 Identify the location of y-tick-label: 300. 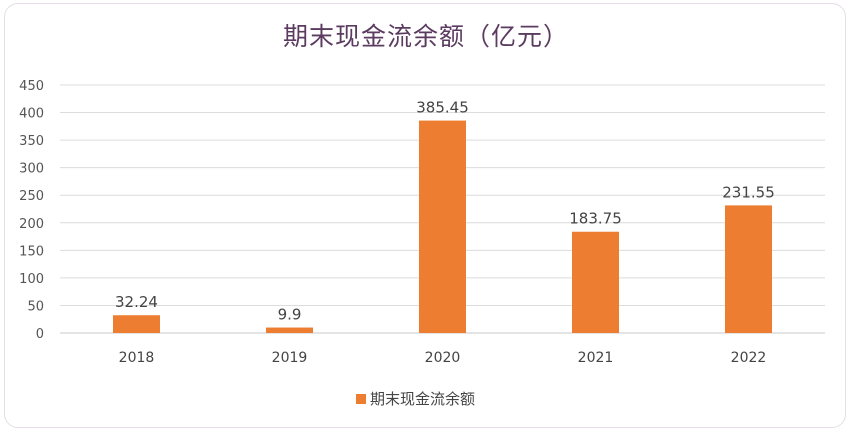
(31, 169).